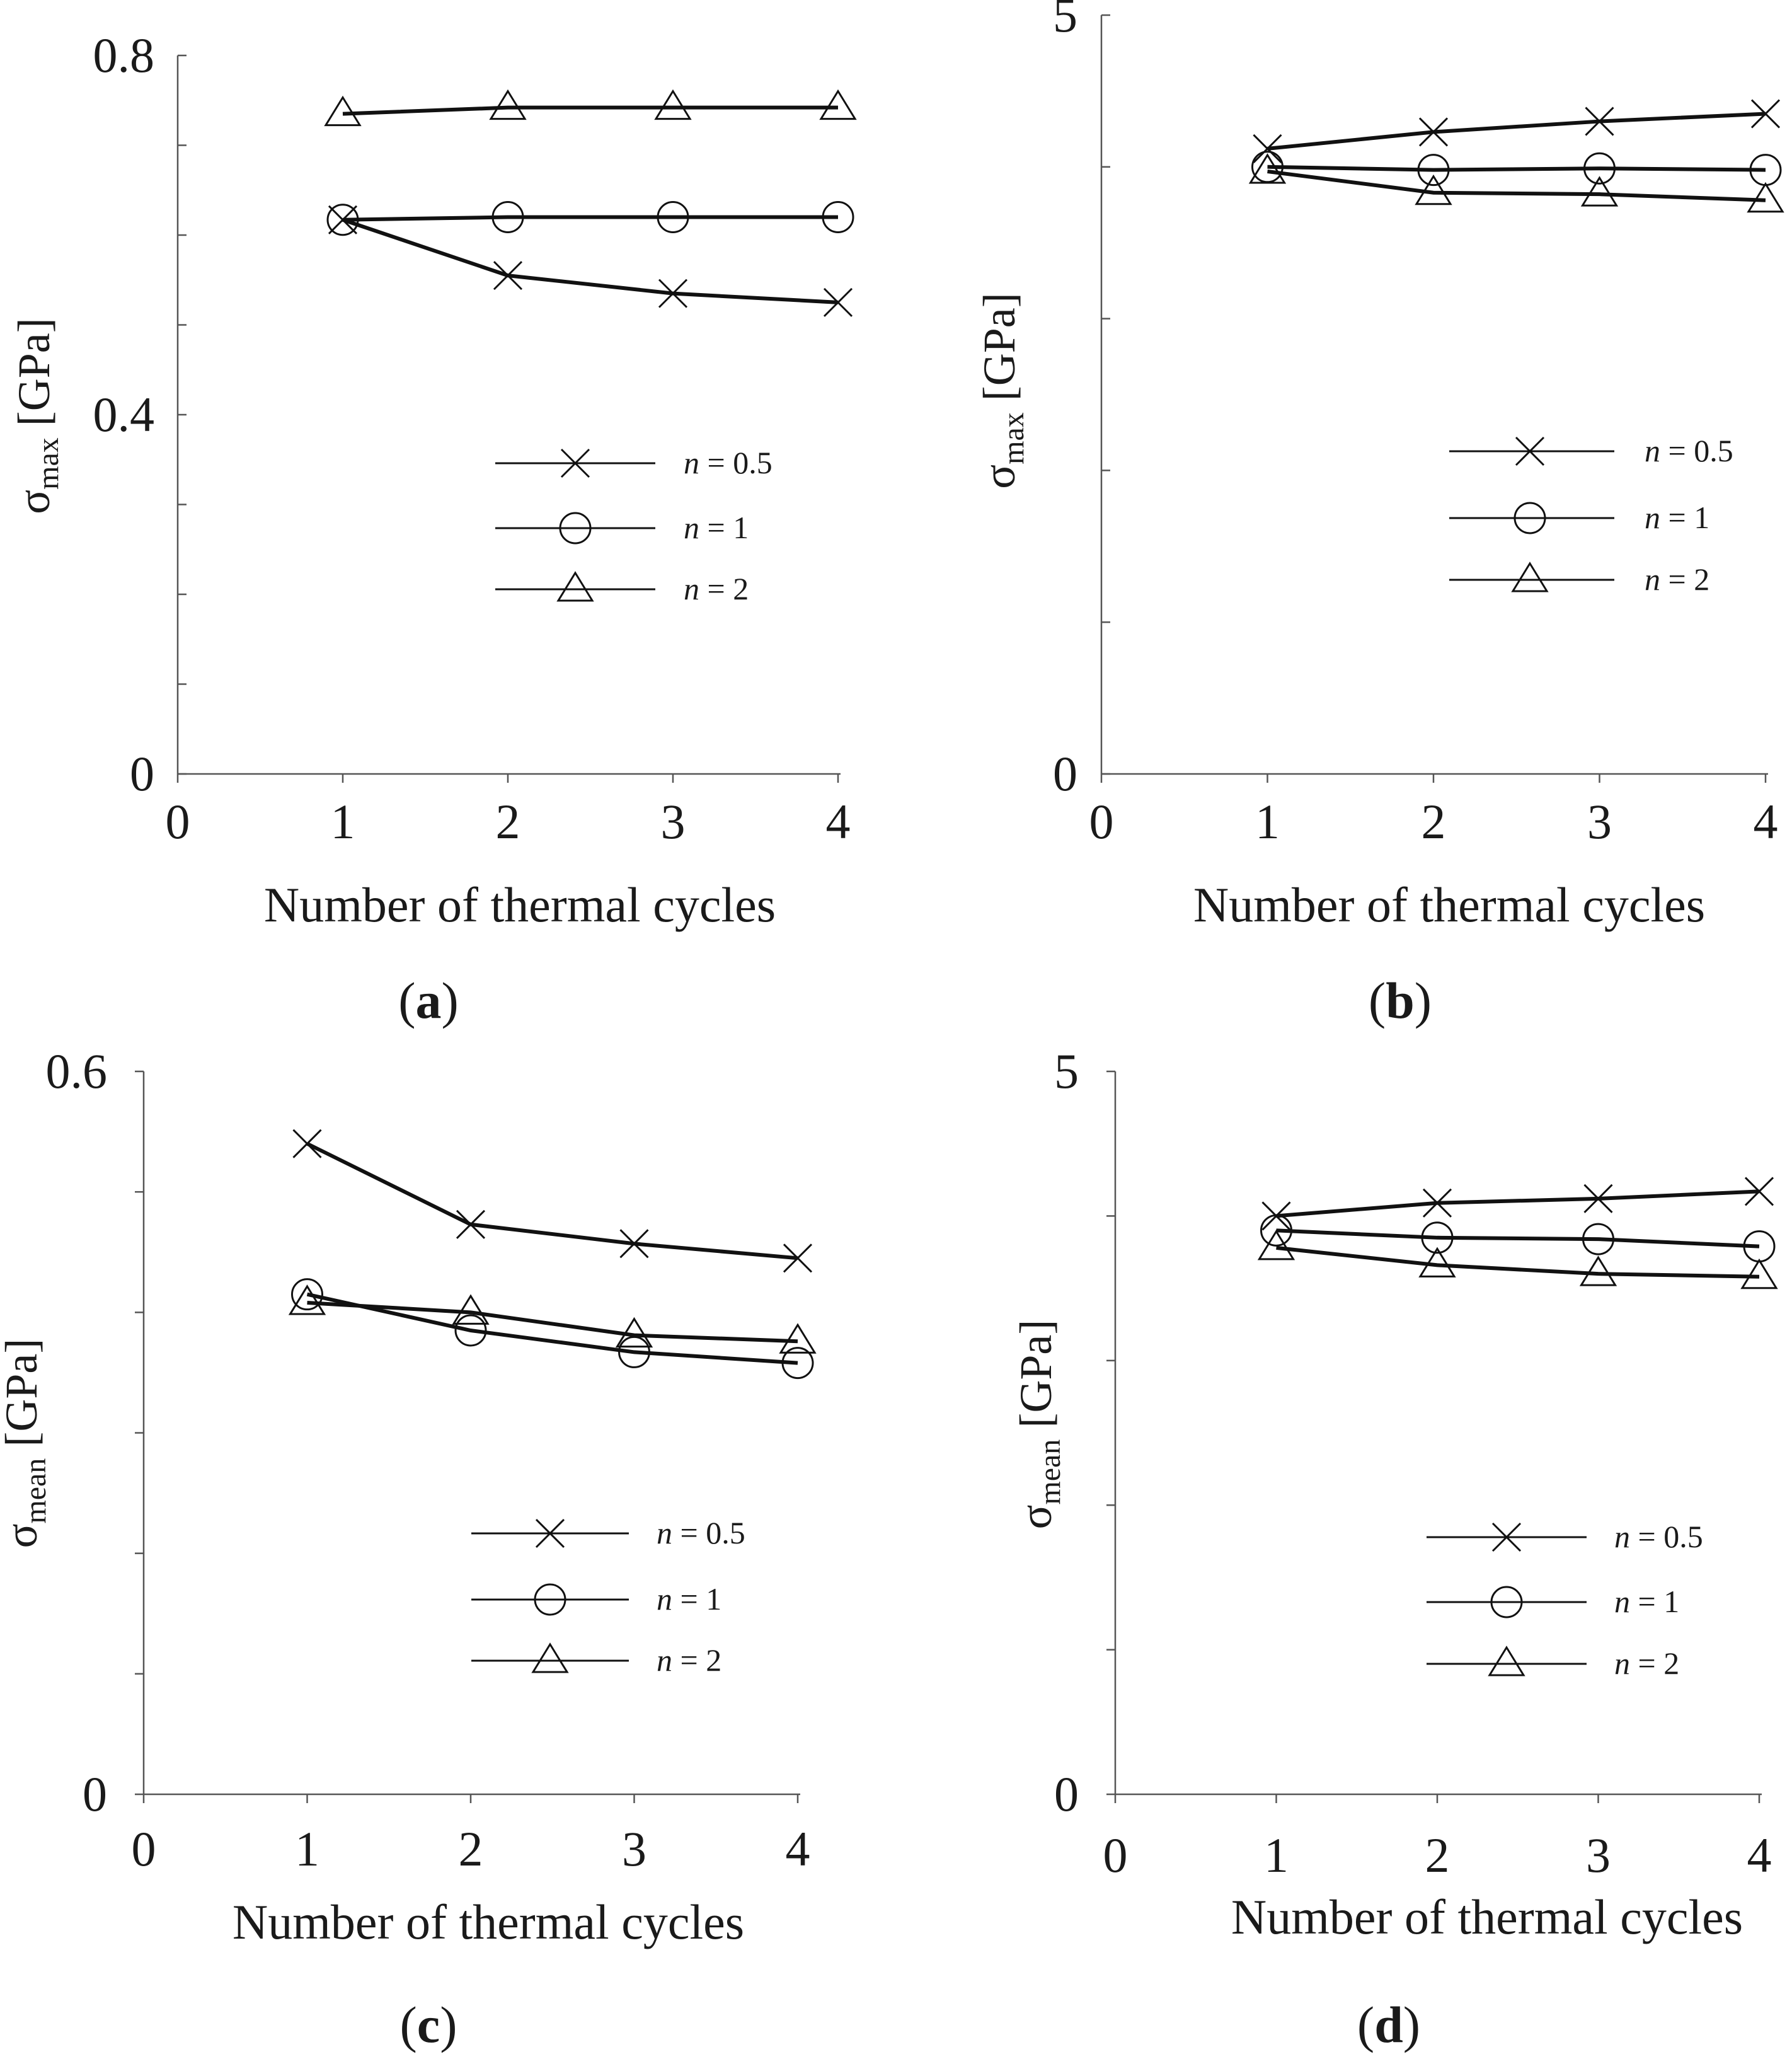  I want to click on panel-label: (b), so click(1400, 1000).